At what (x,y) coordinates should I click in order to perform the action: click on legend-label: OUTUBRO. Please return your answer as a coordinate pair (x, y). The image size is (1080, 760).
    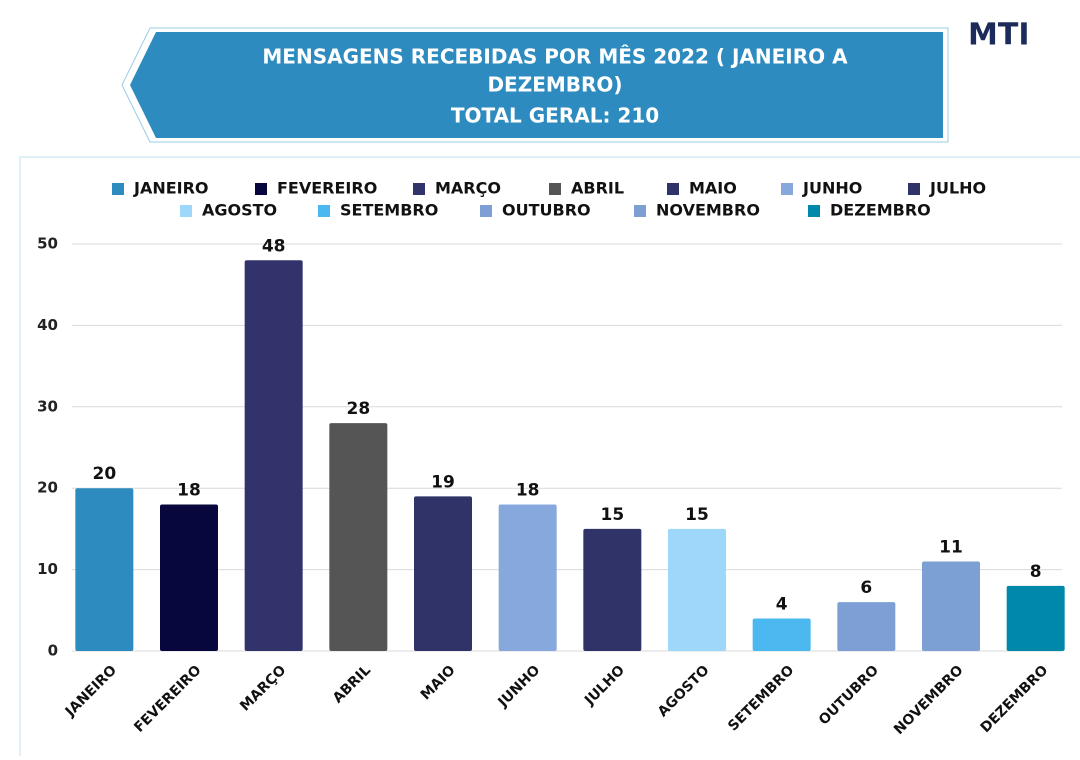
    Looking at the image, I should click on (546, 210).